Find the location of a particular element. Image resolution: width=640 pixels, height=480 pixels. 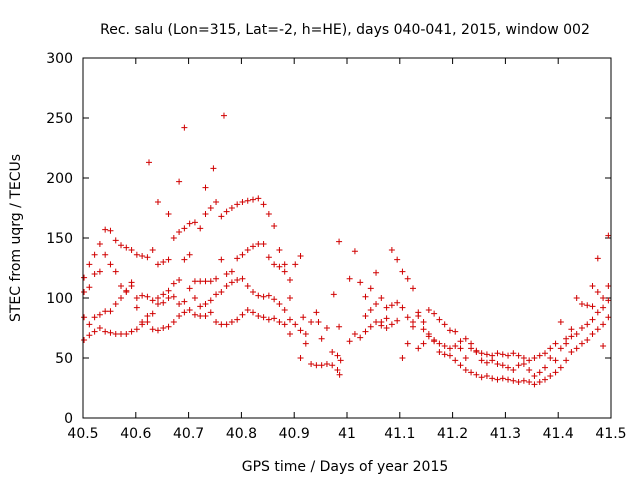

x-tick-label: 40.6 is located at coordinates (135, 434).